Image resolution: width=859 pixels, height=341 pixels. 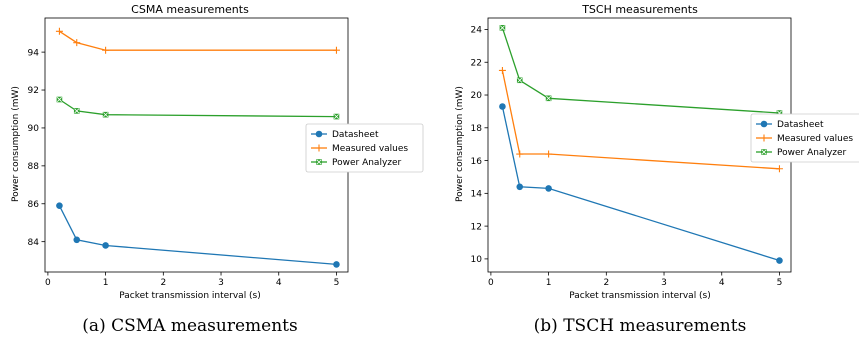 I want to click on y-tick-label: 14, so click(x=477, y=195).